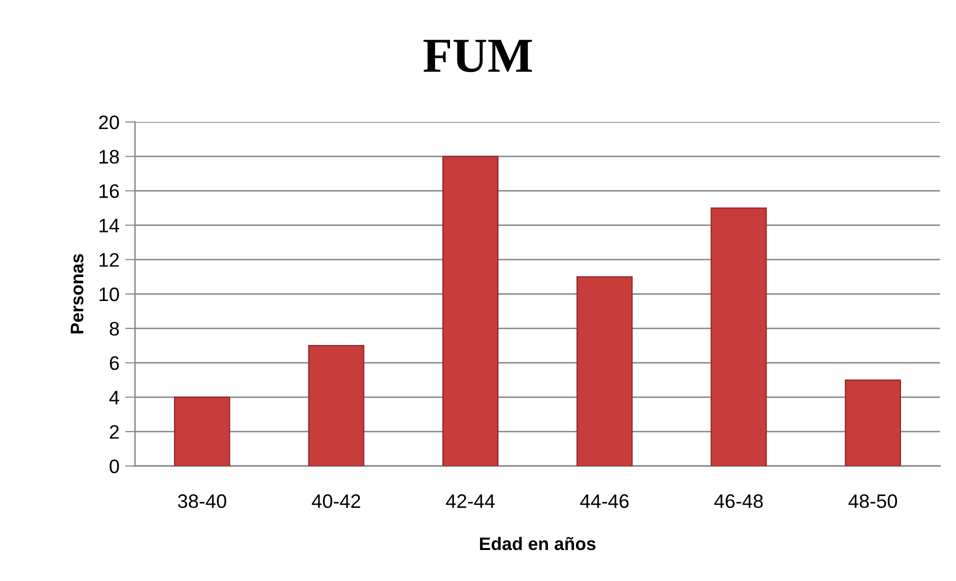 Image resolution: width=956 pixels, height=581 pixels. Describe the element at coordinates (538, 543) in the screenshot. I see `x-axis-title: Edad en años` at that location.